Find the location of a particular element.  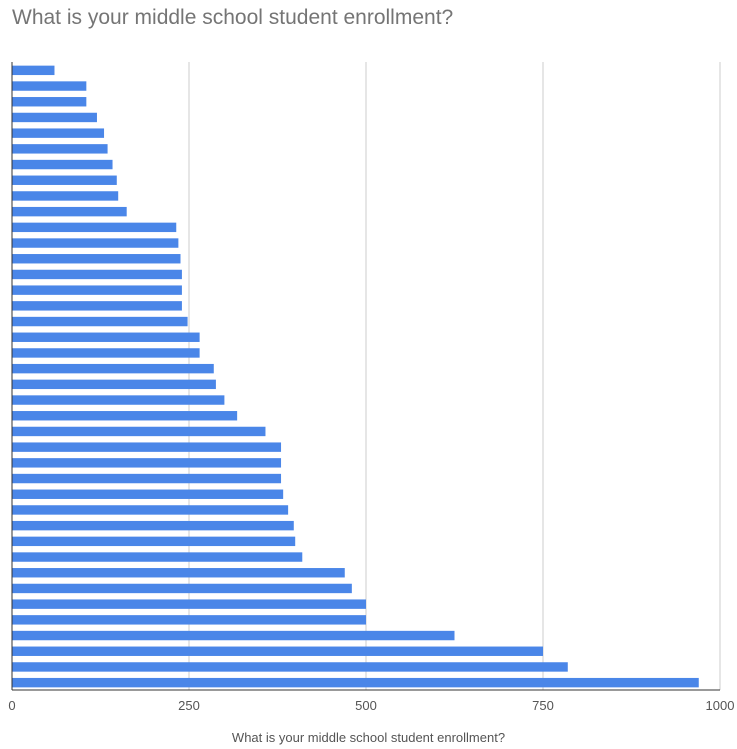

x-tick-label-1: 250 is located at coordinates (189, 705).